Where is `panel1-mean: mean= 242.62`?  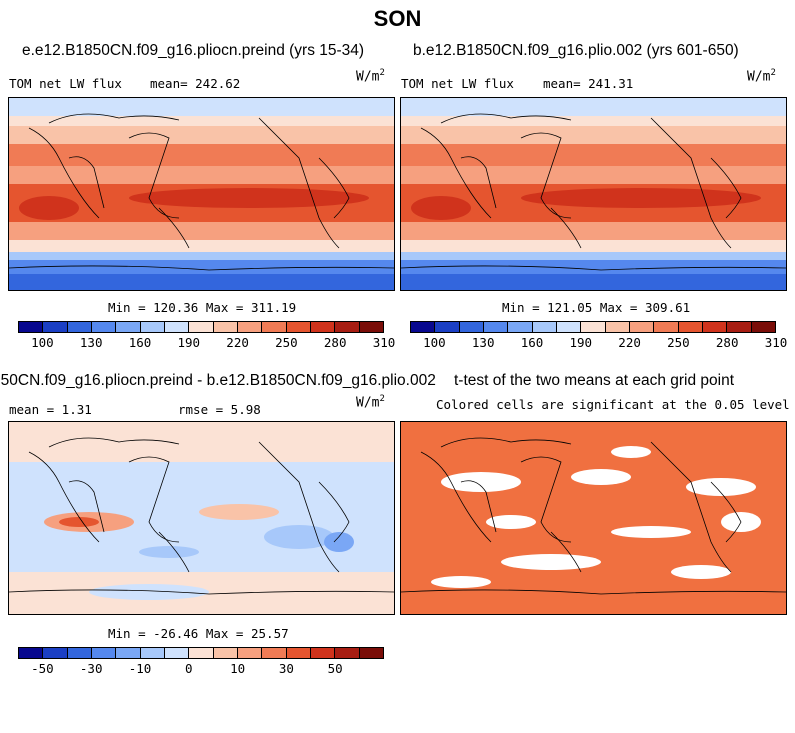
panel1-mean: mean= 242.62 is located at coordinates (195, 83).